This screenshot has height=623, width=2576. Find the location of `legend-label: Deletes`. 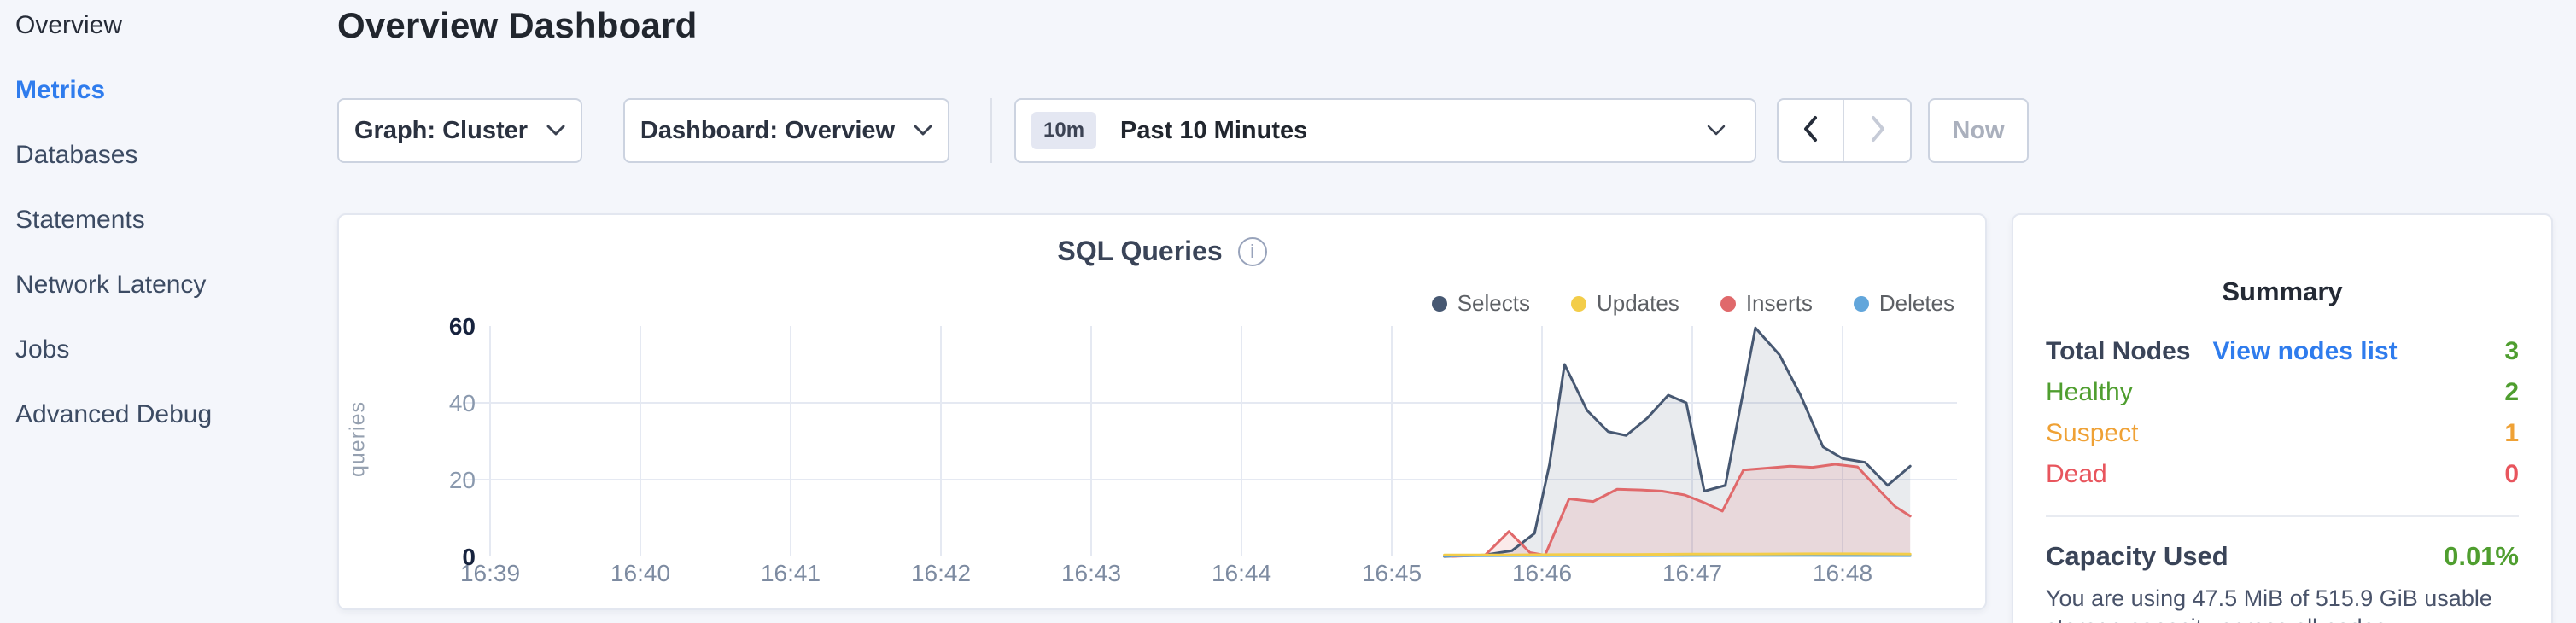

legend-label: Deletes is located at coordinates (1916, 303).